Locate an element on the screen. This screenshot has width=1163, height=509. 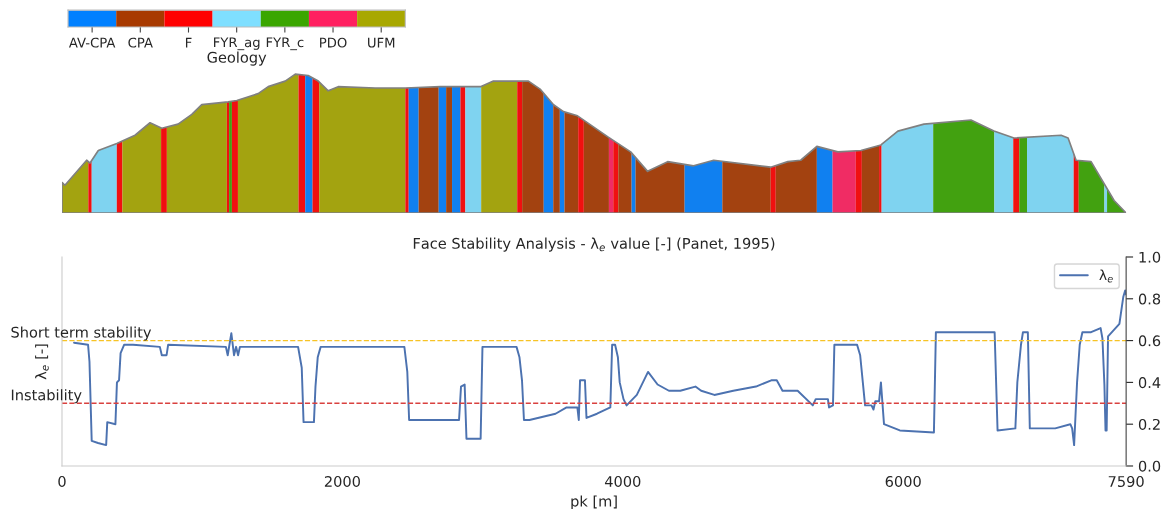
ref-line-label: Short term stability is located at coordinates (81, 333).